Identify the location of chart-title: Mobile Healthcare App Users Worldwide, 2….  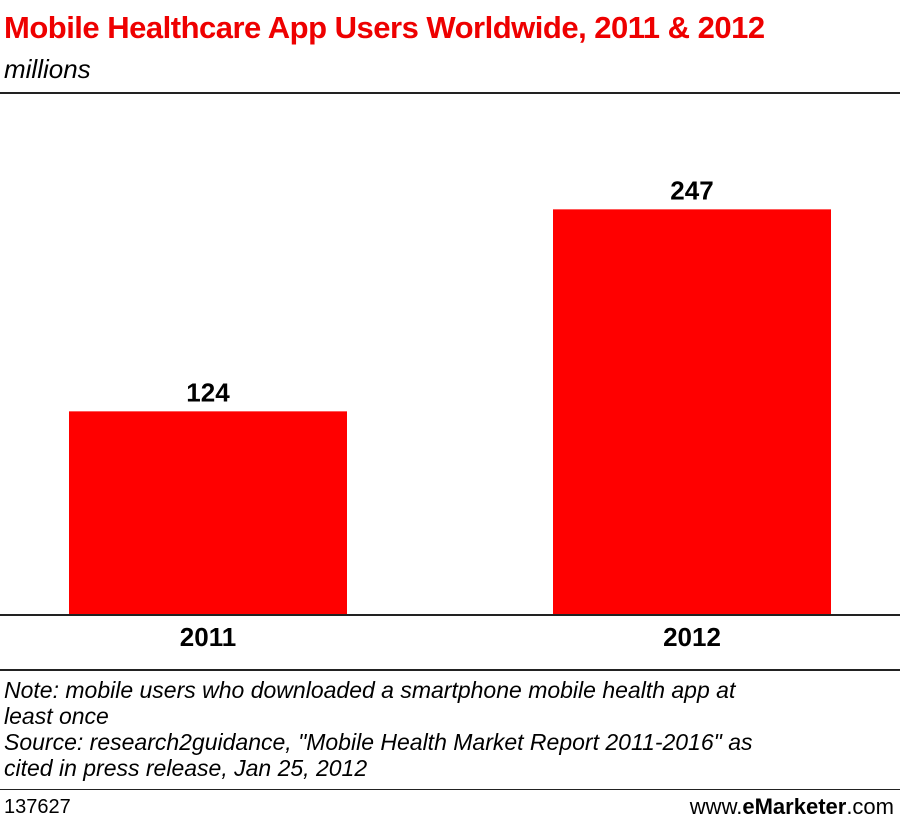
(384, 27).